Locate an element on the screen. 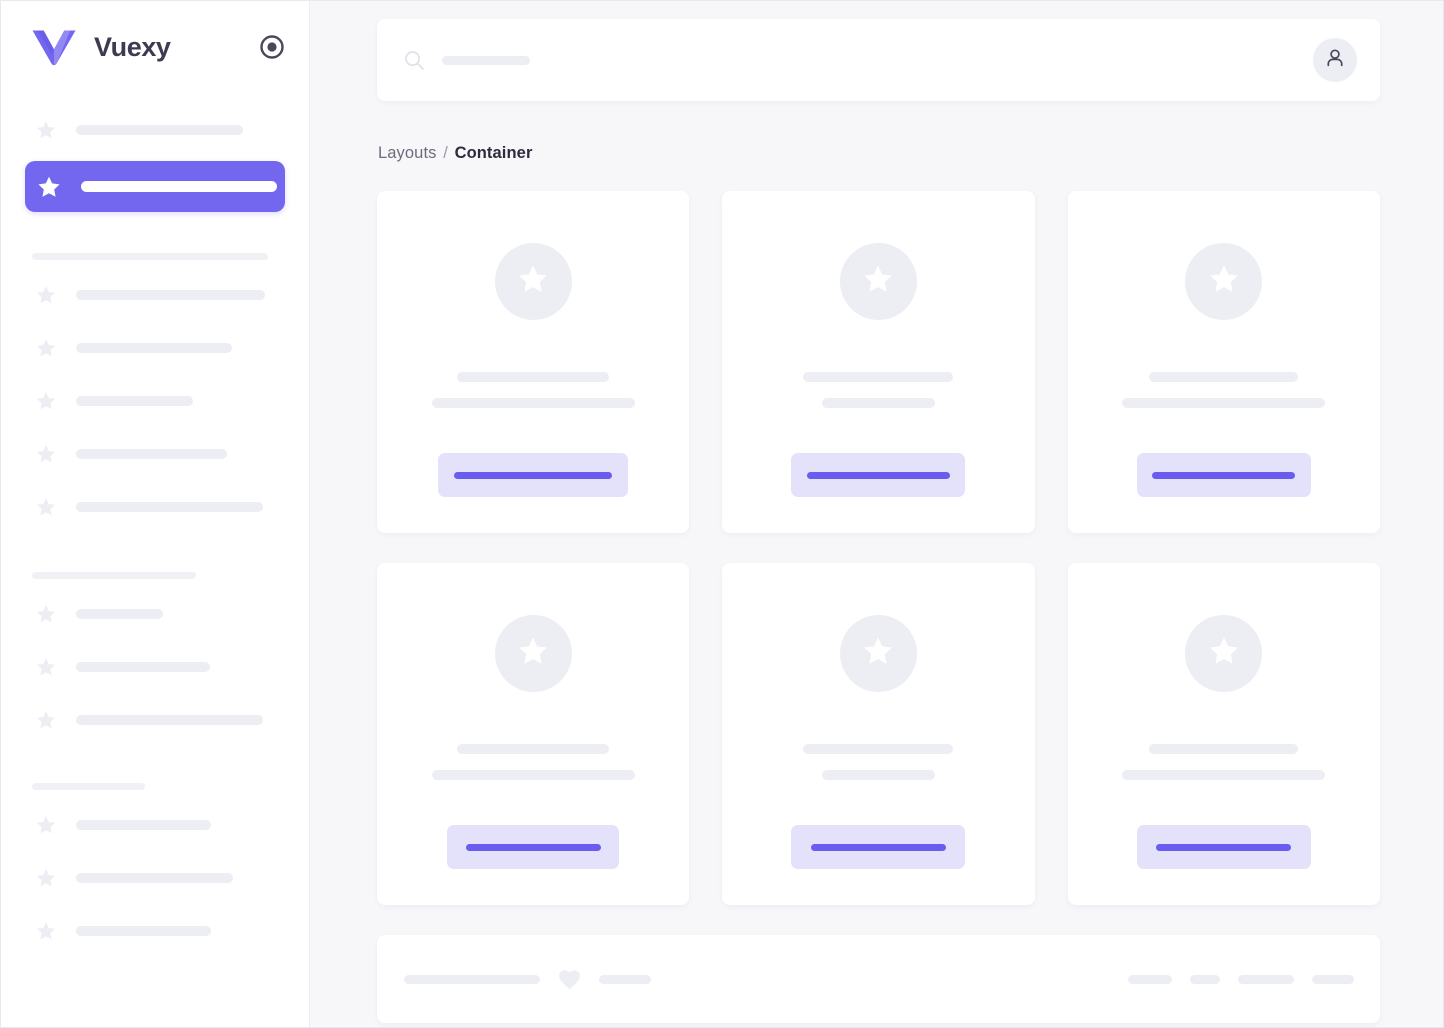 This screenshot has height=1028, width=1444. breadcrumb-parent: Layouts is located at coordinates (407, 153).